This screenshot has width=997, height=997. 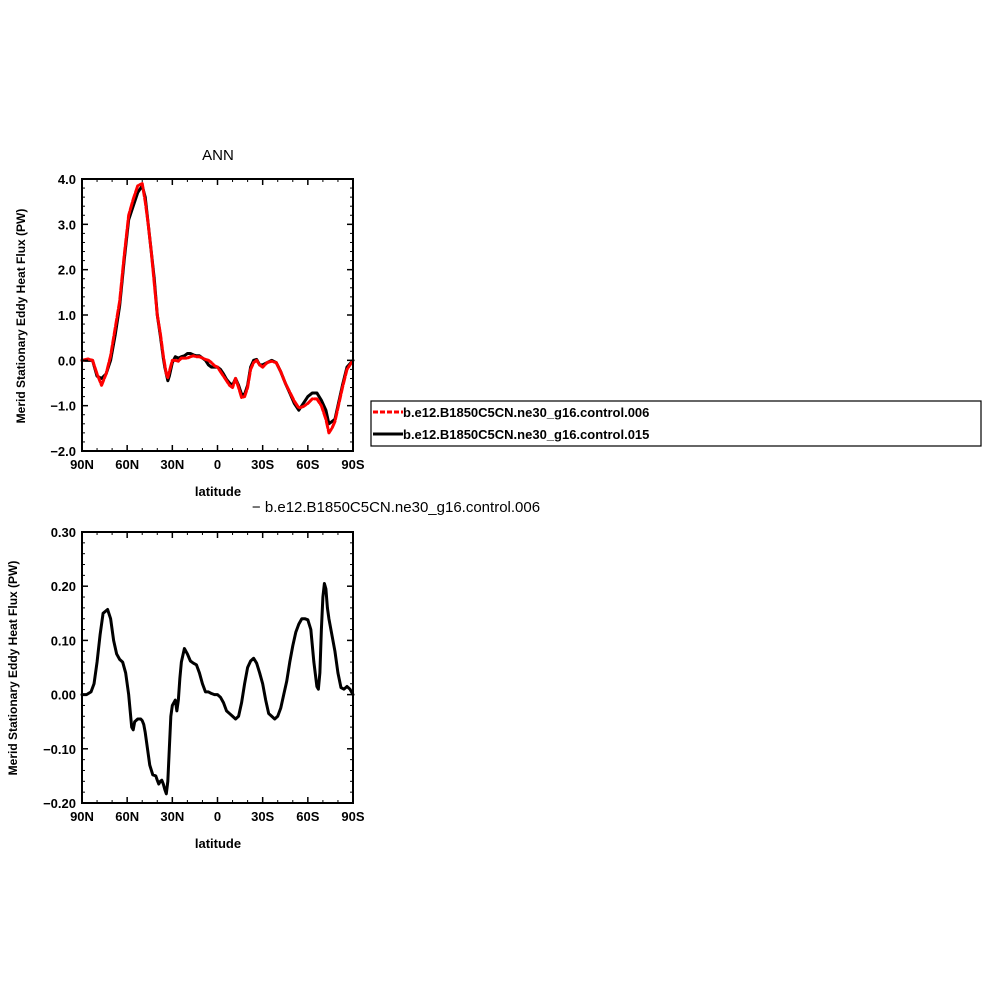 What do you see at coordinates (67, 270) in the screenshot?
I see `top-ytick-label: 2.0` at bounding box center [67, 270].